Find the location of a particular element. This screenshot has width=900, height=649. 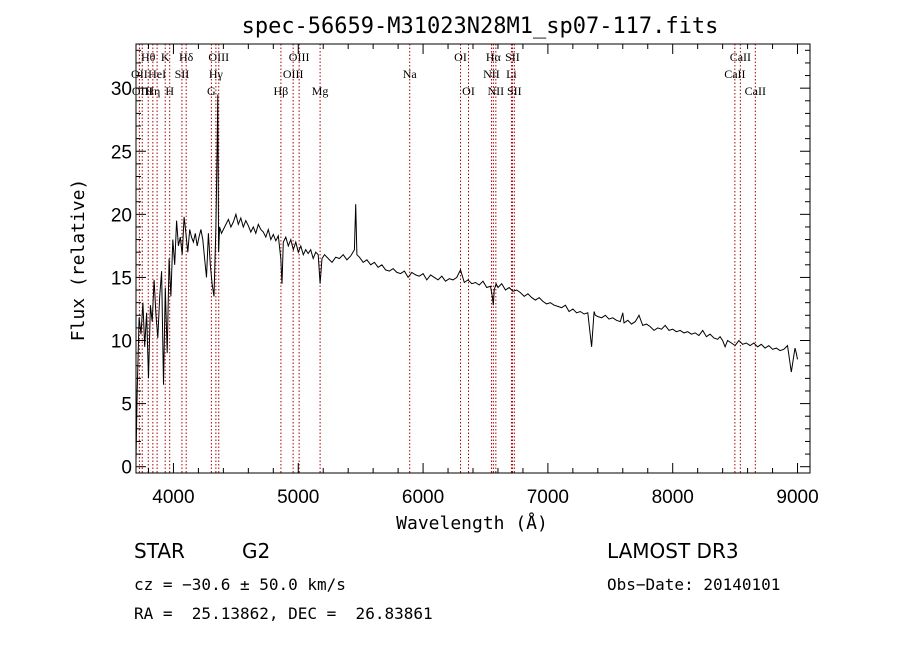

line-label-11: OIII is located at coordinates (218, 57).